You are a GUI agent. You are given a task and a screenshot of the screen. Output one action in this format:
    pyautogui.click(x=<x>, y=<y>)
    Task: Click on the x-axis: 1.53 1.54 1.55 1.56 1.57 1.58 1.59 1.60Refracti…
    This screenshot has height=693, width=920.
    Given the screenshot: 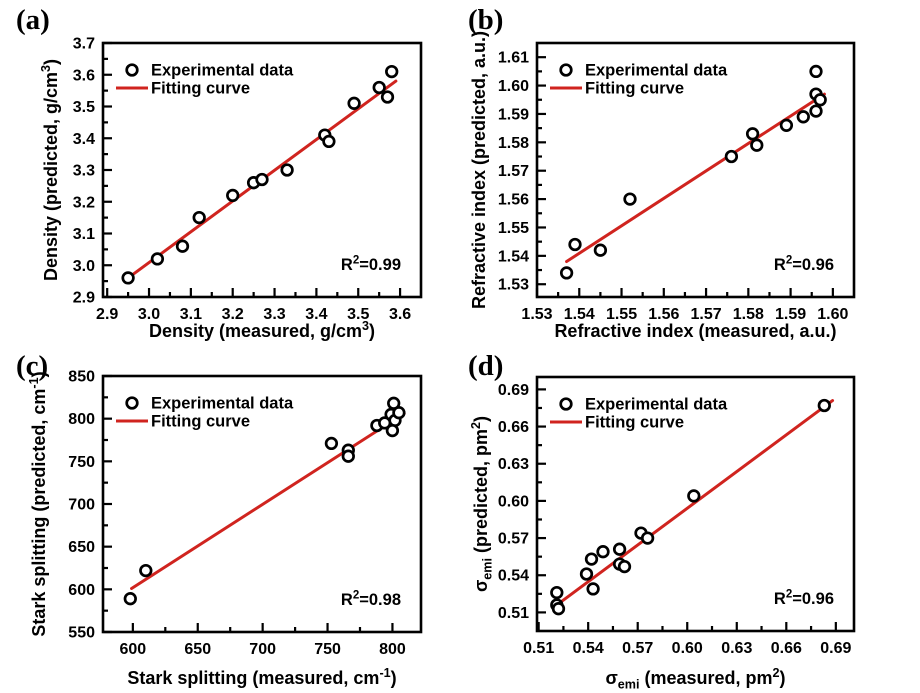 What is the action you would take?
    pyautogui.click(x=685, y=314)
    